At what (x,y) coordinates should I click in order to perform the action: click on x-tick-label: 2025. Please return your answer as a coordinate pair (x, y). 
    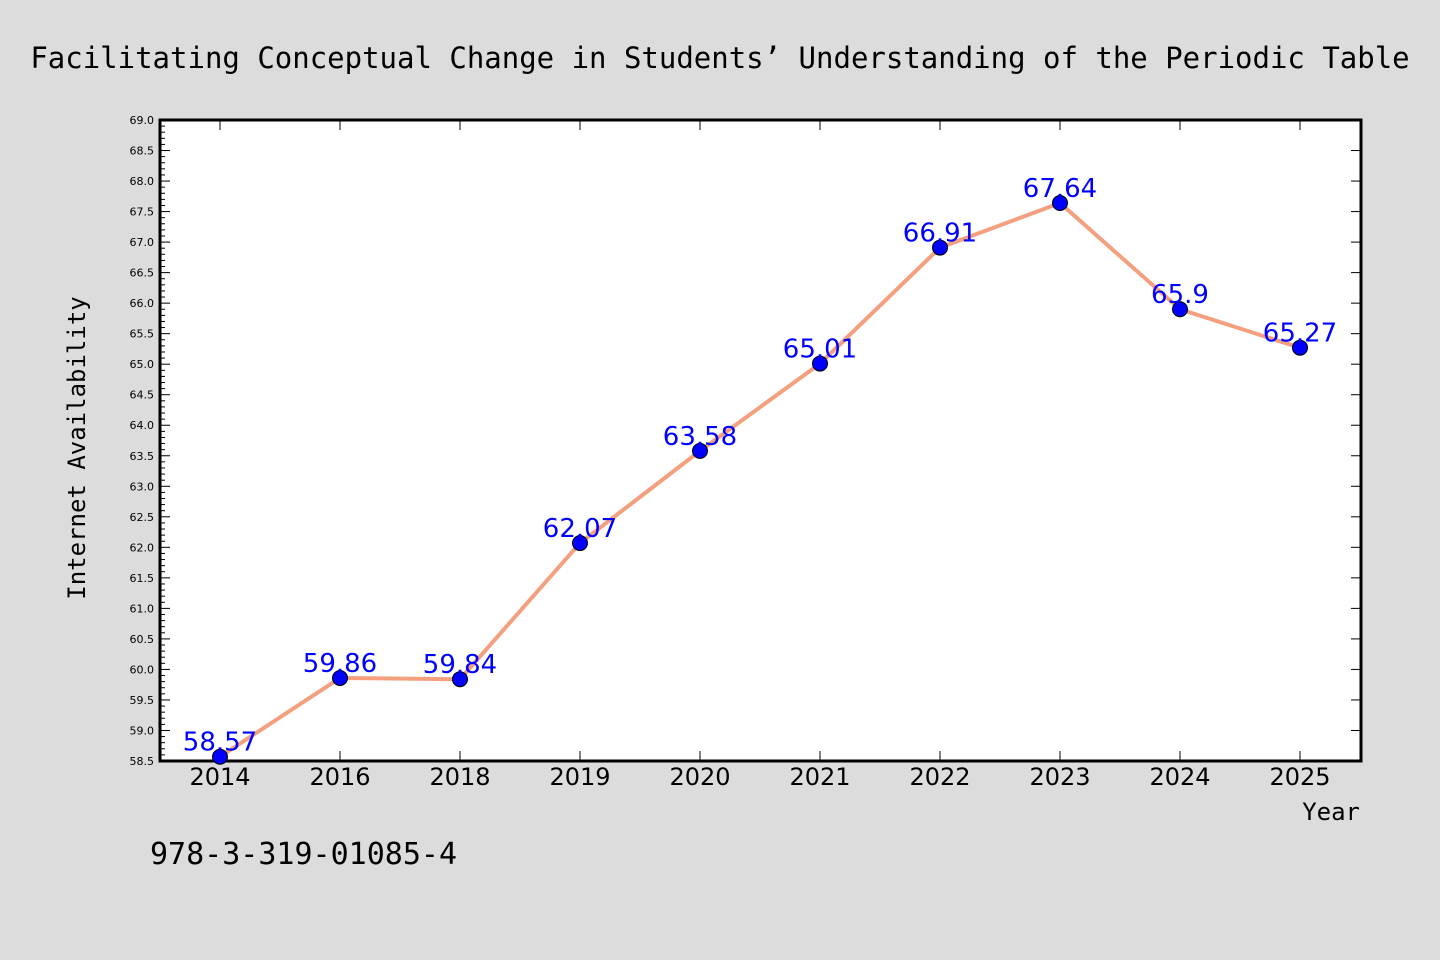
    Looking at the image, I should click on (1299, 777).